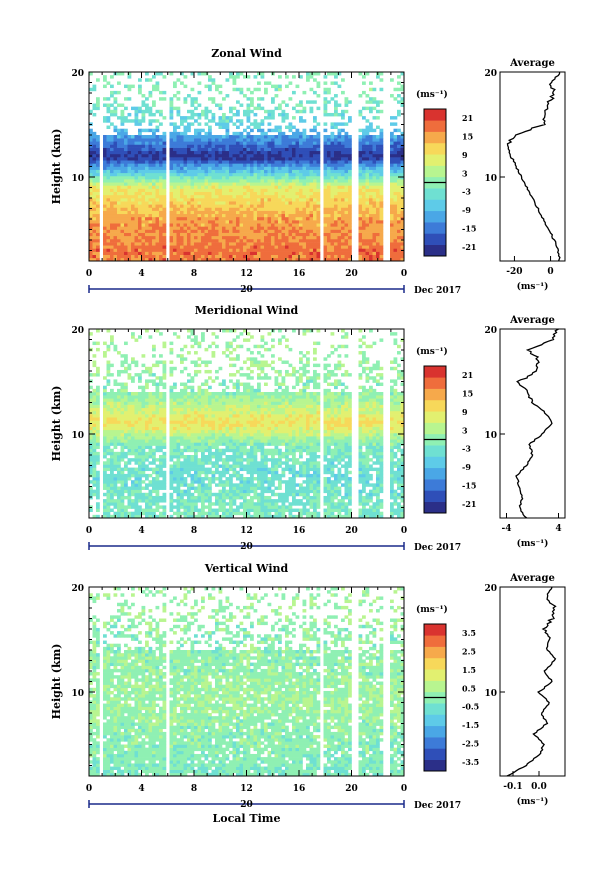 The width and height of the screenshot is (616, 873). What do you see at coordinates (435, 216) in the screenshot?
I see `colorbar-segment` at bounding box center [435, 216].